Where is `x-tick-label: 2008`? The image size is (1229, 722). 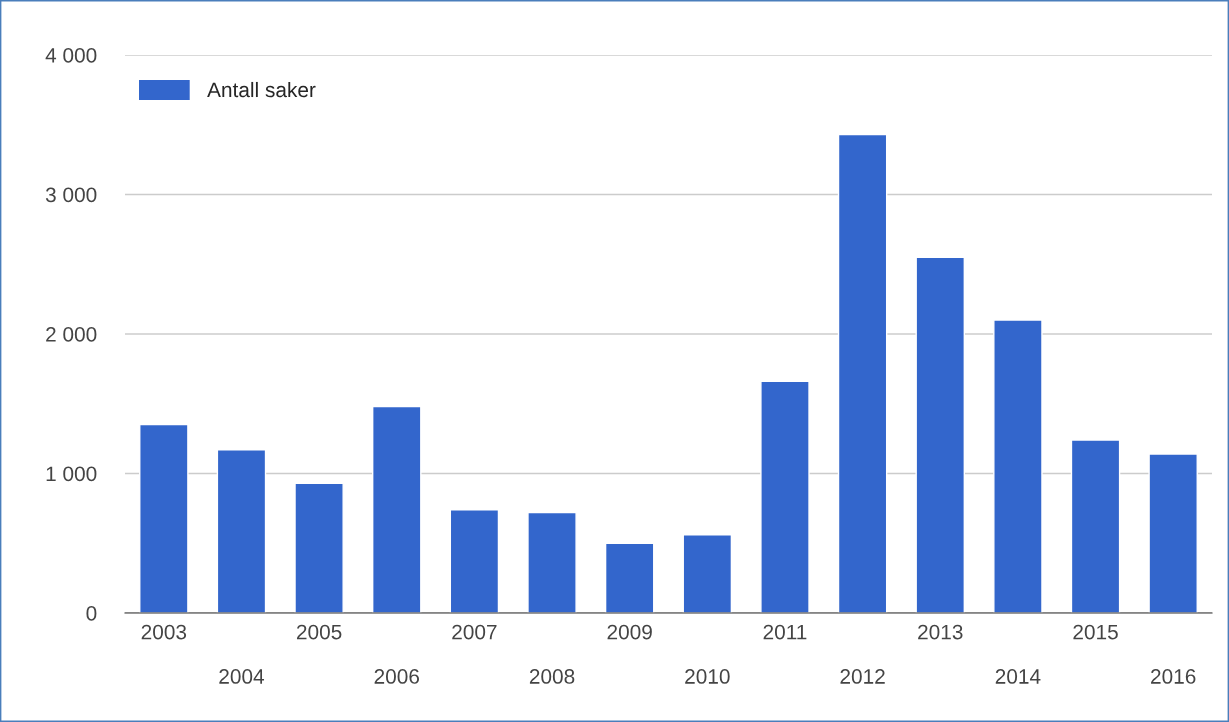 x-tick-label: 2008 is located at coordinates (552, 676).